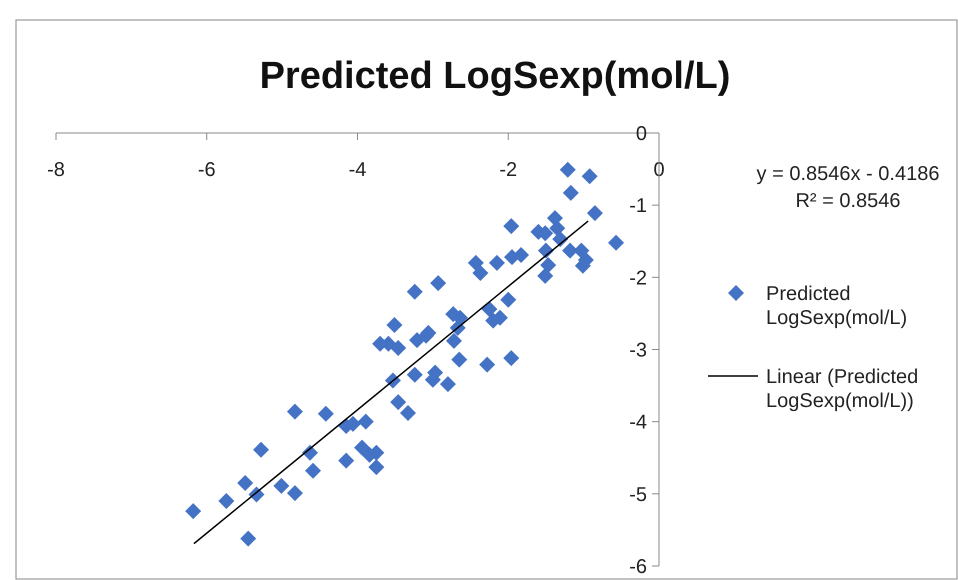 This screenshot has width=958, height=580. Describe the element at coordinates (207, 170) in the screenshot. I see `x-tick-label: -6` at that location.